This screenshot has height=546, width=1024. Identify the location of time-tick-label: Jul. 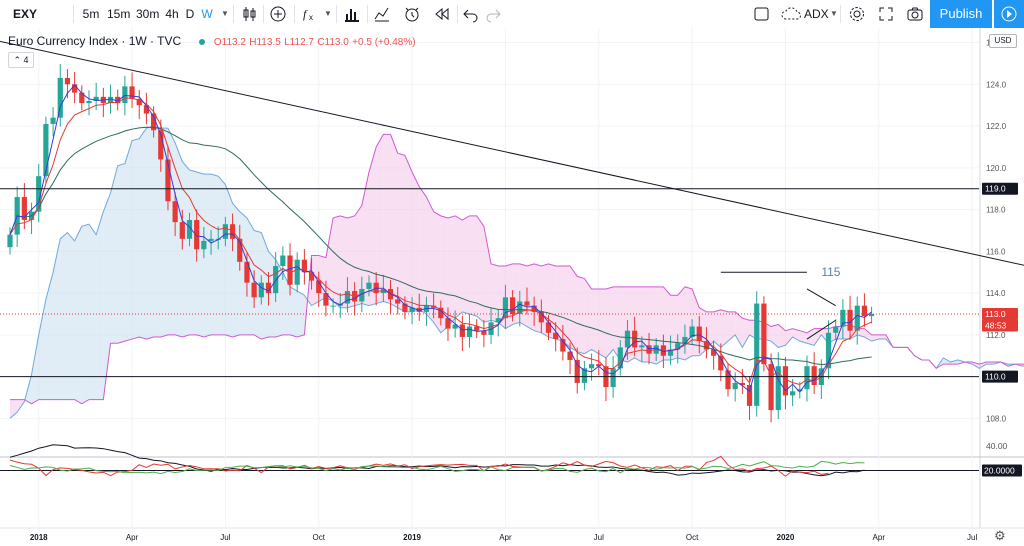
(972, 537).